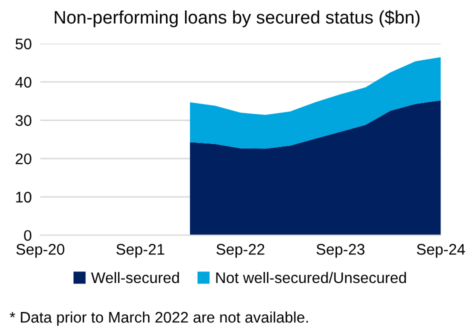 Image resolution: width=474 pixels, height=336 pixels. What do you see at coordinates (311, 278) in the screenshot?
I see `legend-label: Not well-secured/Unsecured` at bounding box center [311, 278].